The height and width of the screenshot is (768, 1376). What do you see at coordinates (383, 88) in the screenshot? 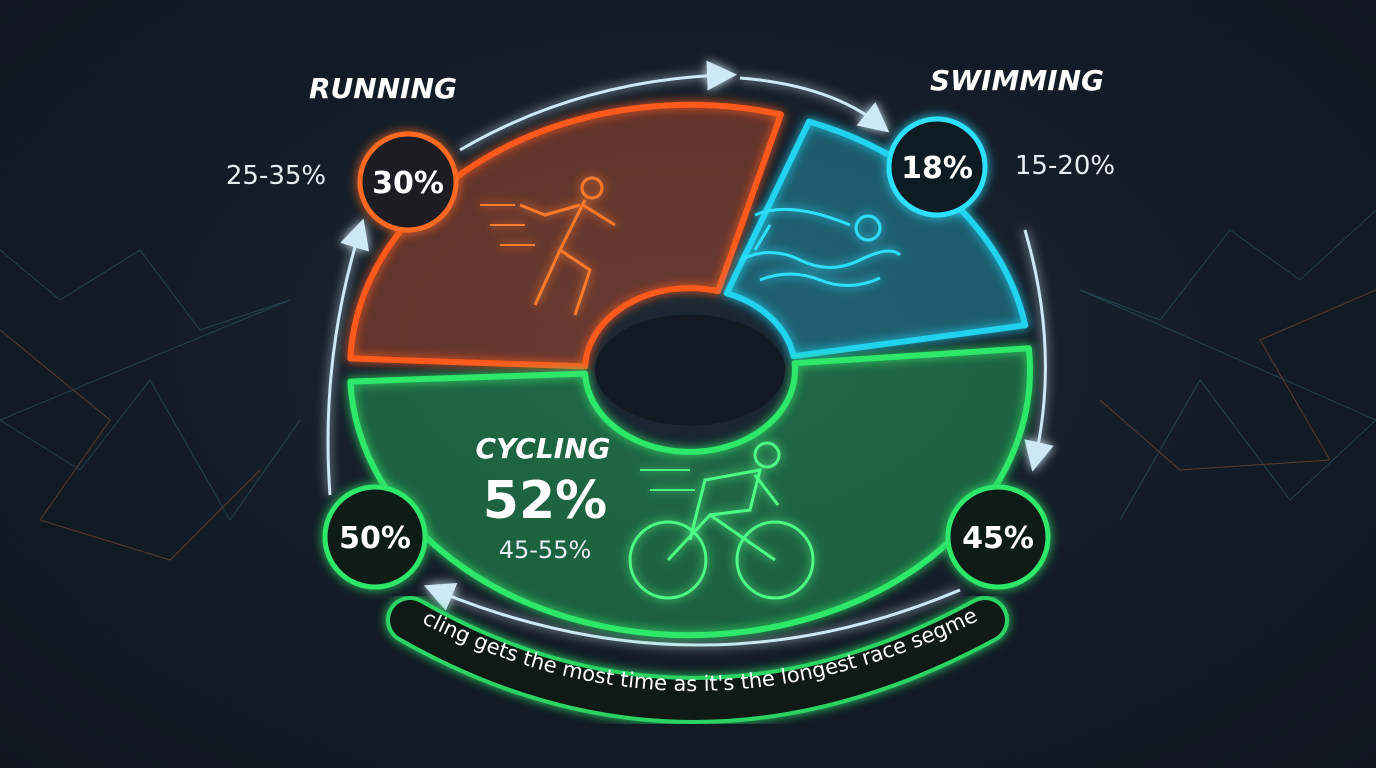
I see `running-label: RUNNING` at bounding box center [383, 88].